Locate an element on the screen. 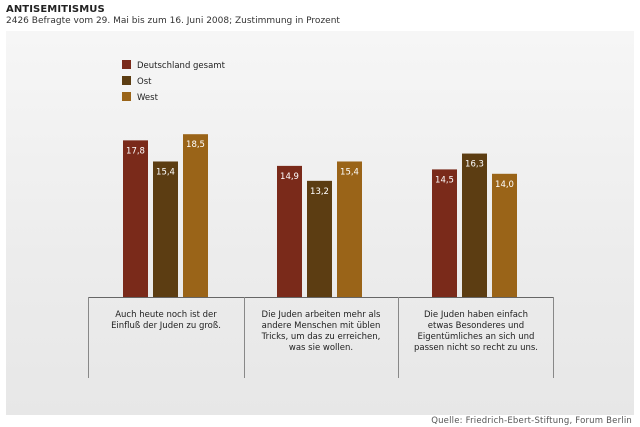 This screenshot has width=640, height=427. bar-value-label: 18,5 is located at coordinates (195, 145).